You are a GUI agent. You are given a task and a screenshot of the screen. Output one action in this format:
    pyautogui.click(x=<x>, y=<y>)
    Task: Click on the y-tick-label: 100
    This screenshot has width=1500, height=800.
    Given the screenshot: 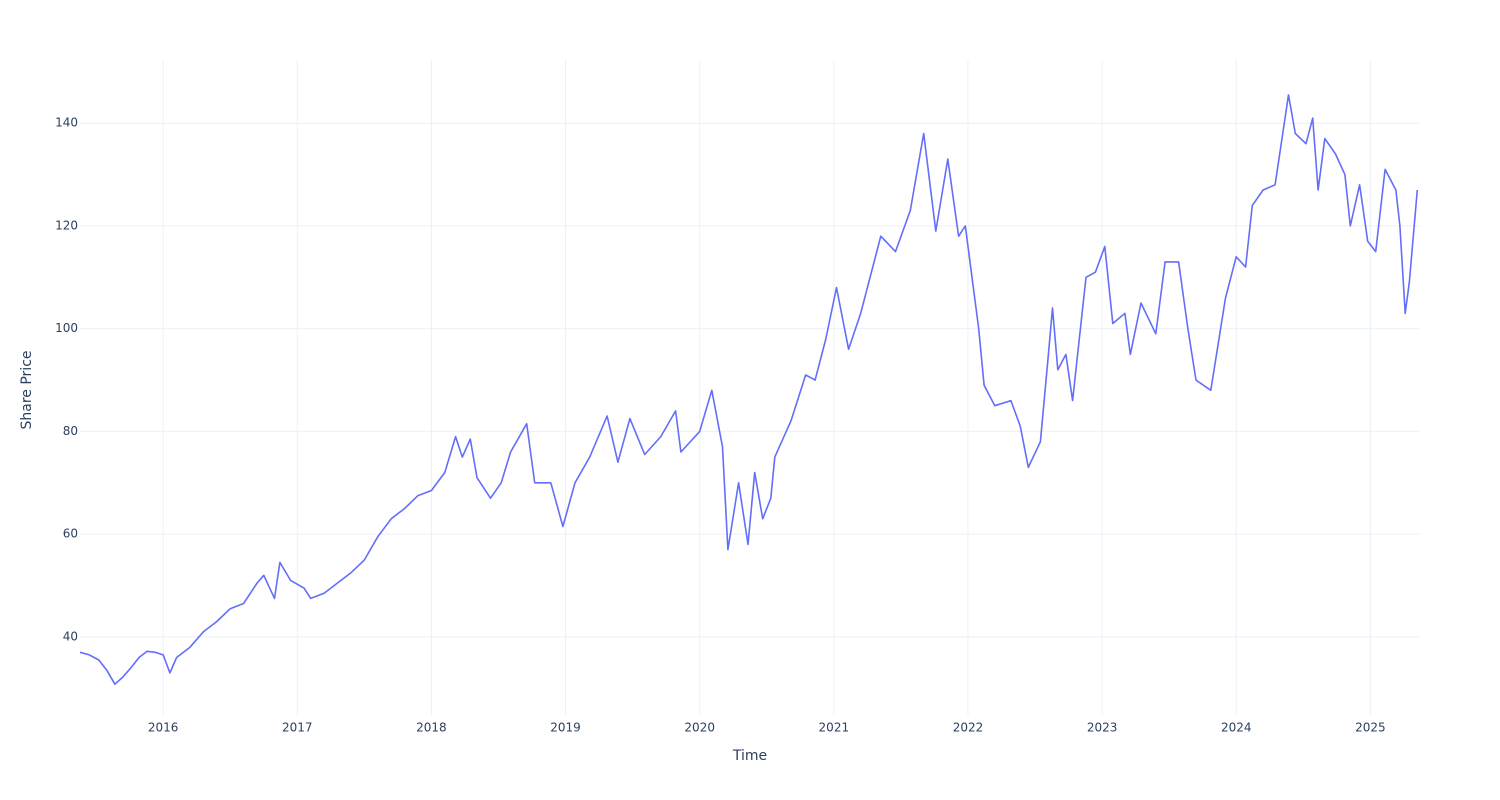 What is the action you would take?
    pyautogui.click(x=66, y=328)
    